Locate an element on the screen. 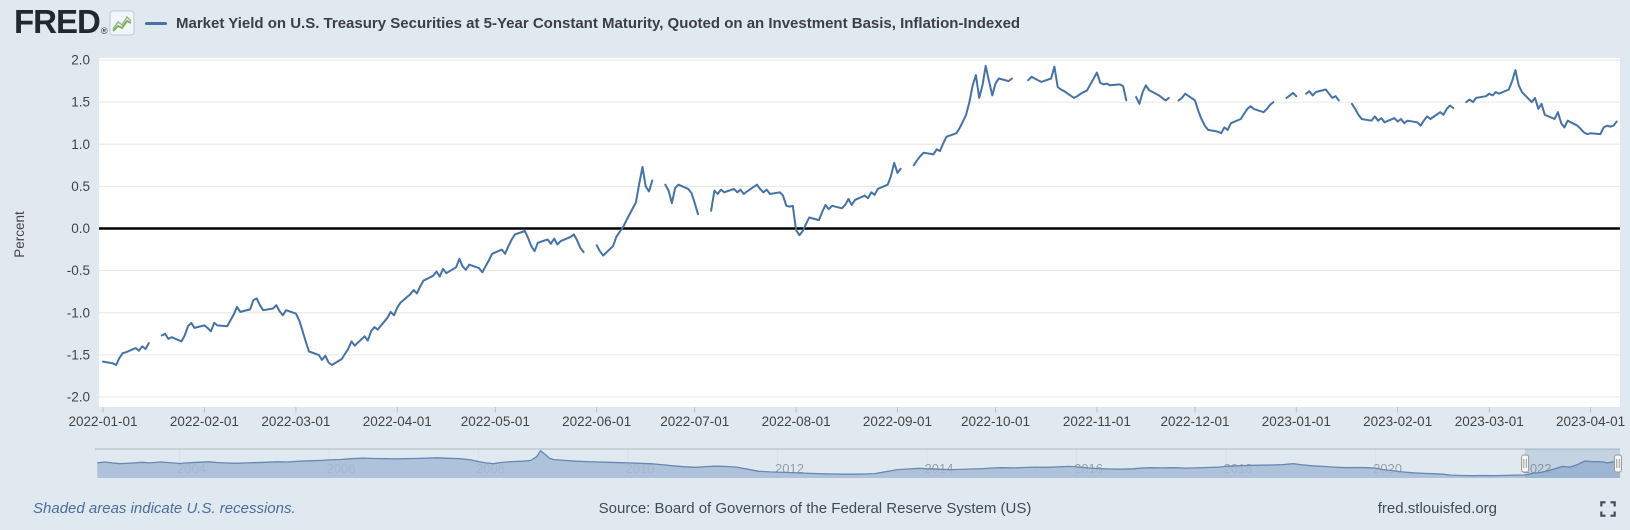 Image resolution: width=1630 pixels, height=530 pixels. navigator-handle-right-grip is located at coordinates (1618, 463).